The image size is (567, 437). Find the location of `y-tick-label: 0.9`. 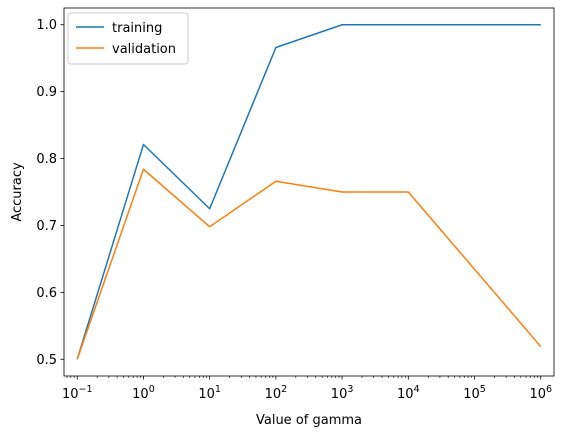

y-tick-label: 0.9 is located at coordinates (46, 92).